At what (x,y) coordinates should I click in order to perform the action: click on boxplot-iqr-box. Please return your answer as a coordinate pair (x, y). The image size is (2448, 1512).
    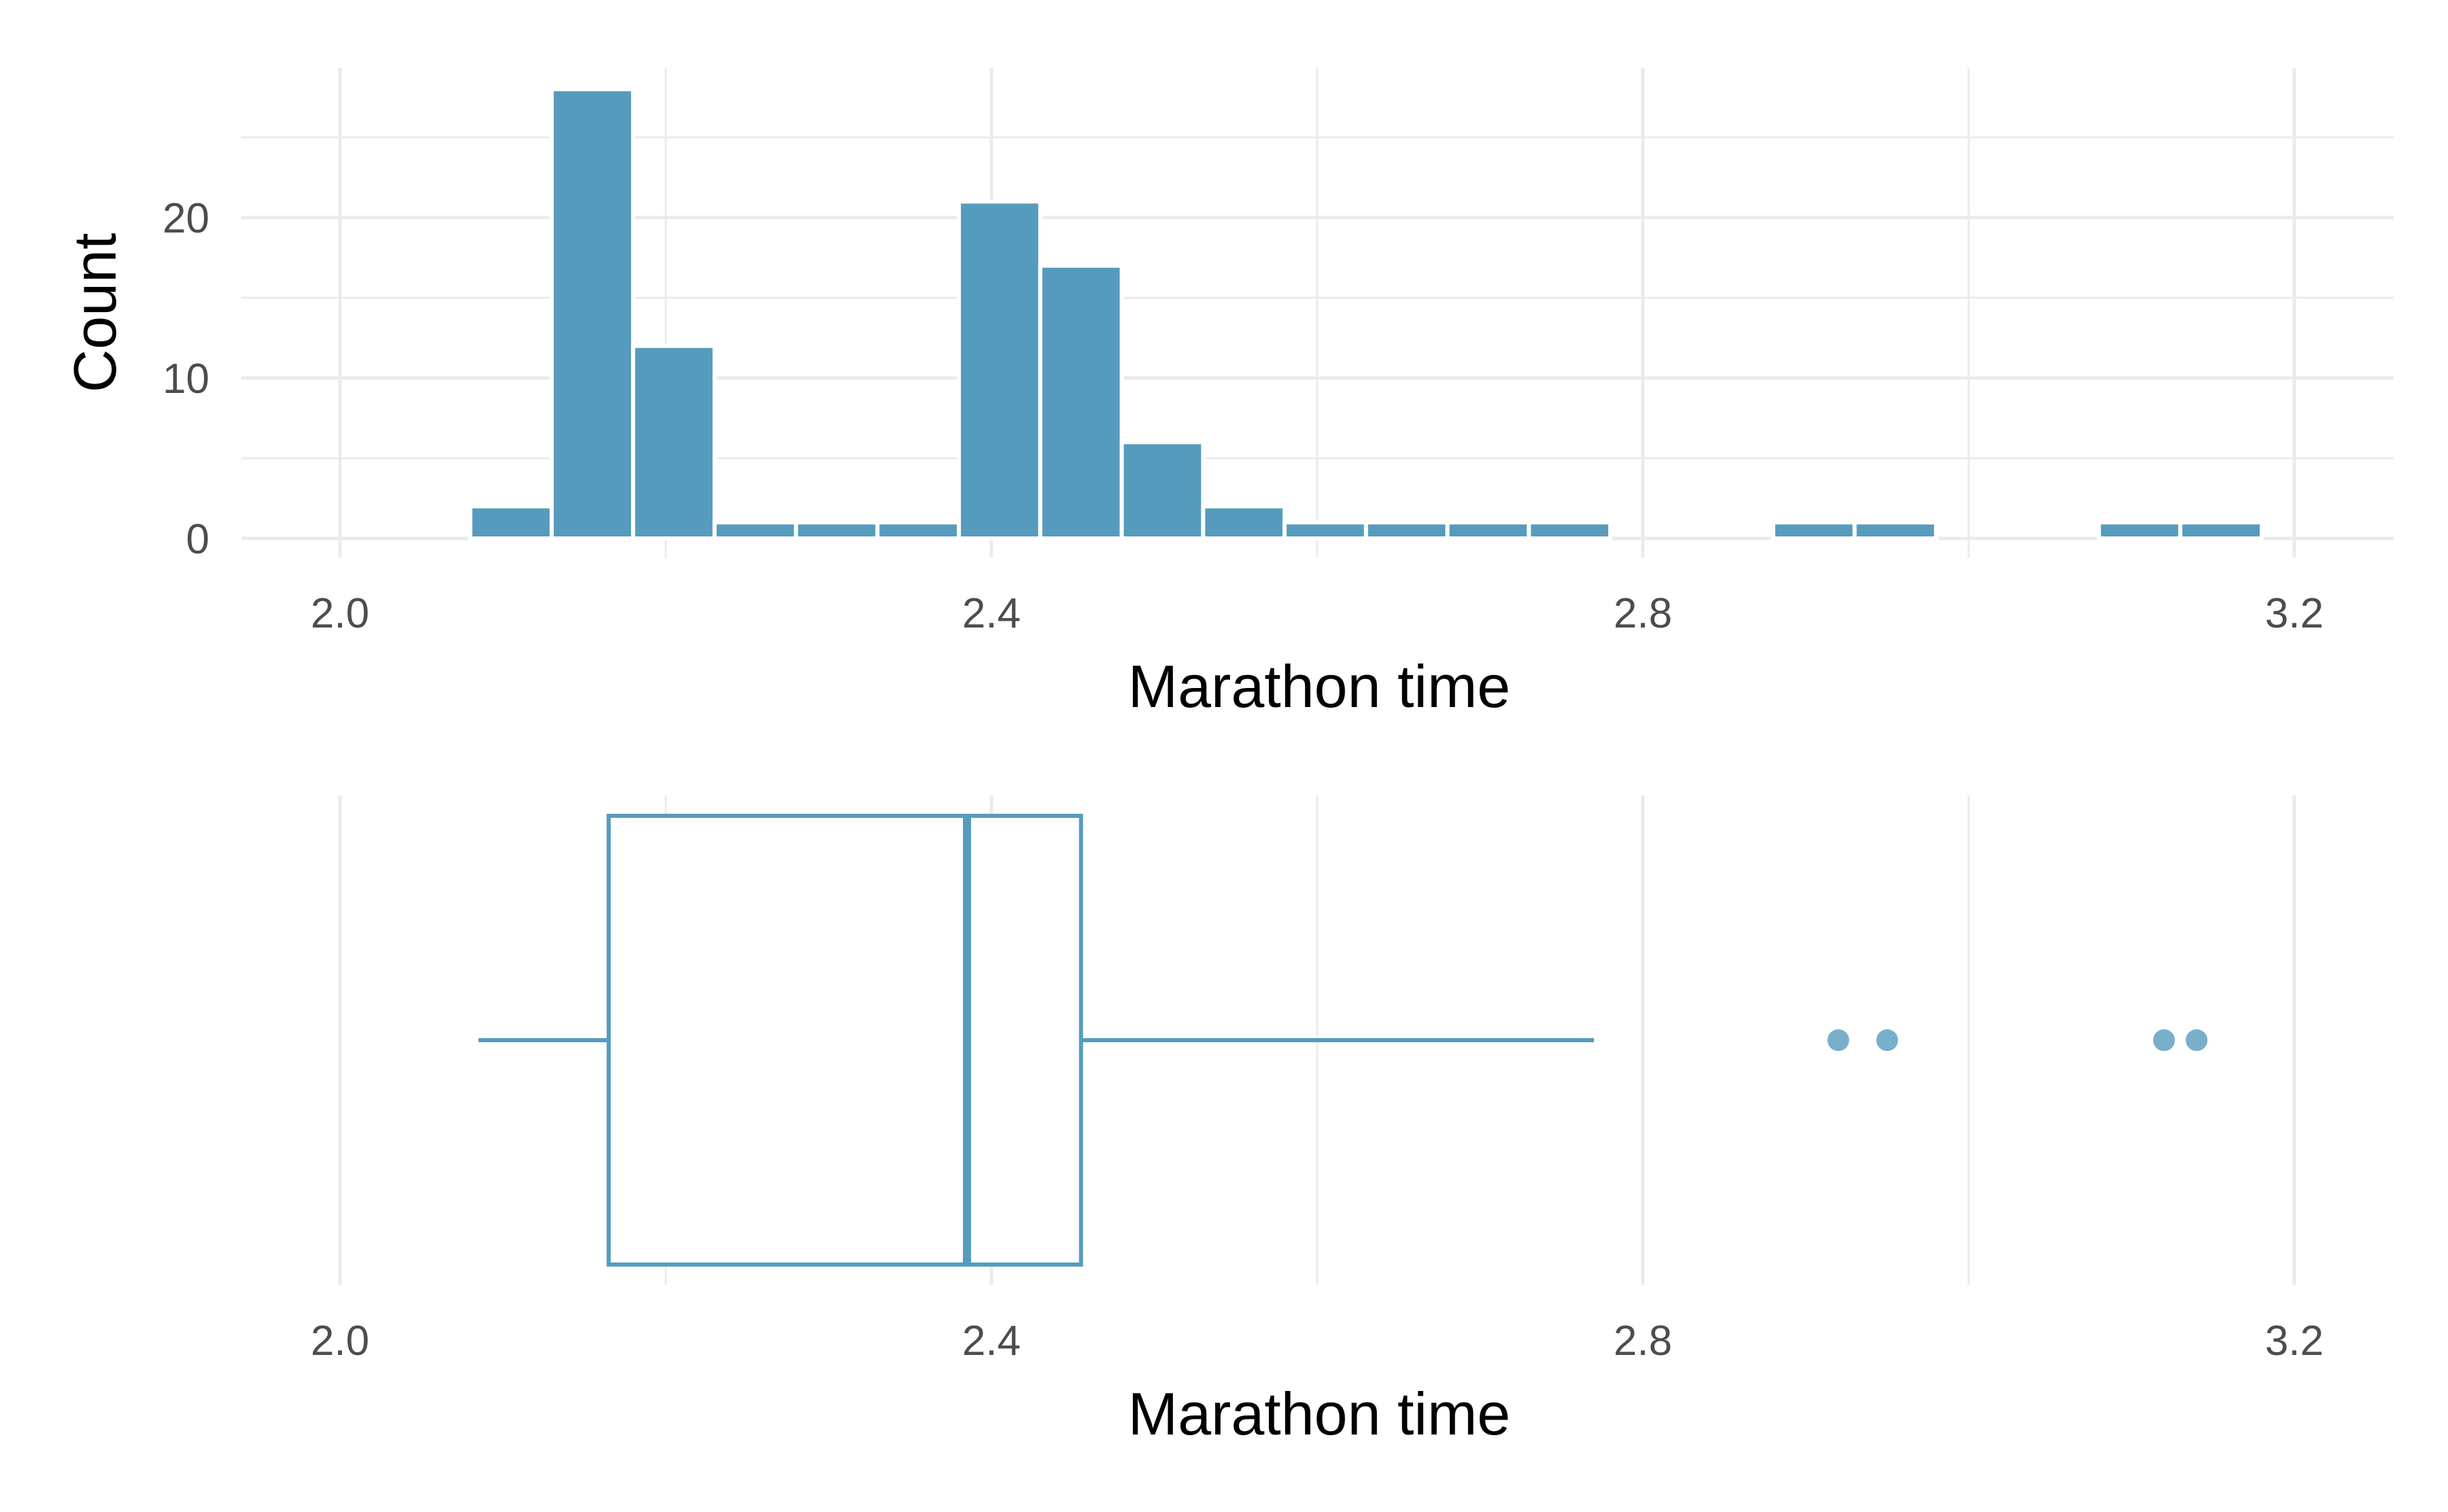
    Looking at the image, I should click on (845, 1040).